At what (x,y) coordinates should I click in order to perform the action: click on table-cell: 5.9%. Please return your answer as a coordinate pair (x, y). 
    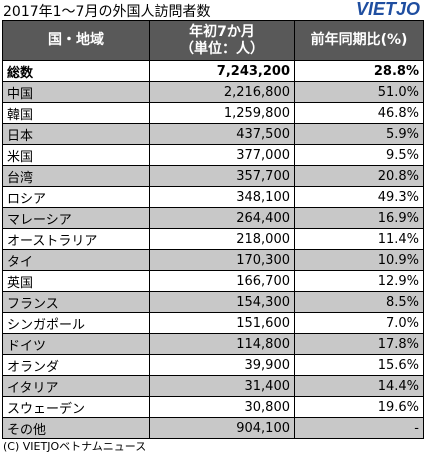
    Looking at the image, I should click on (359, 134).